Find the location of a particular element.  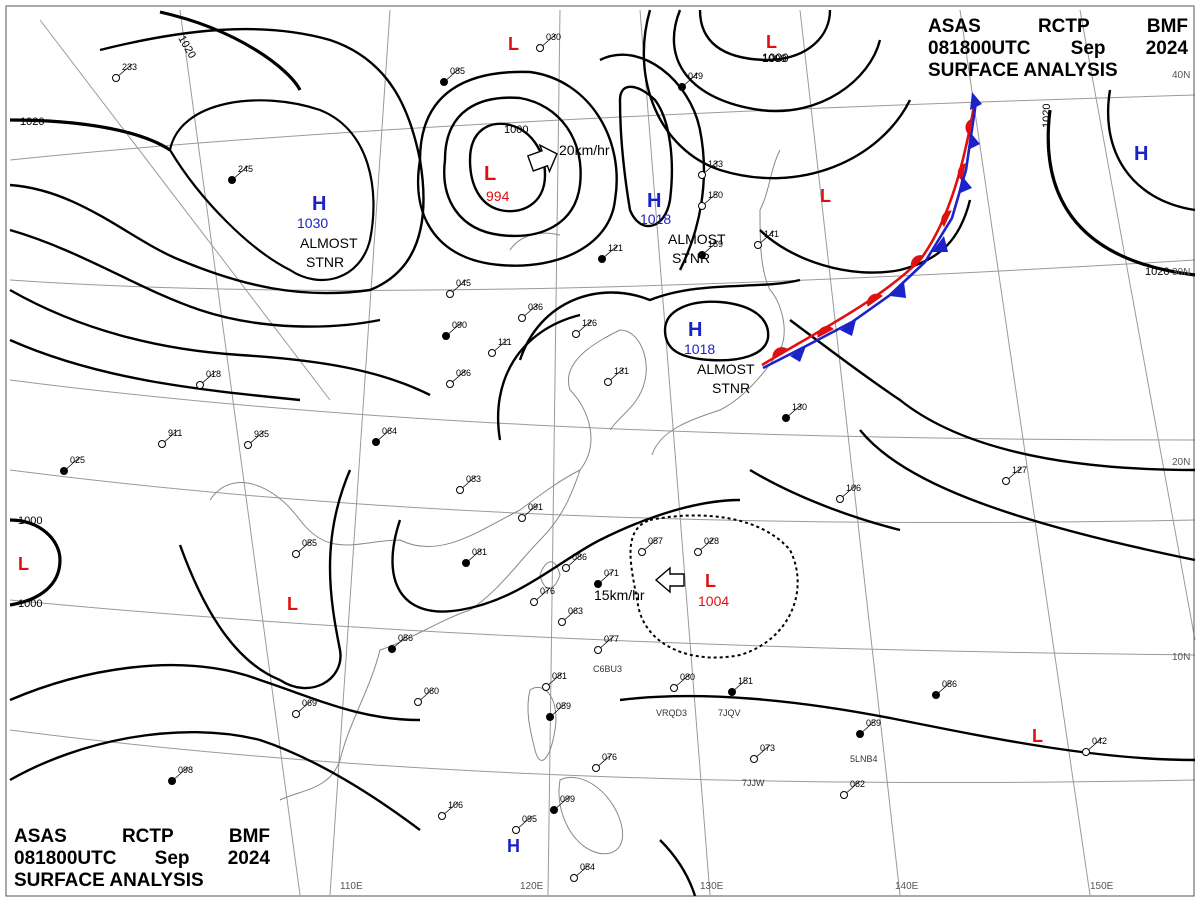

header-year: 2024 is located at coordinates (1166, 48).